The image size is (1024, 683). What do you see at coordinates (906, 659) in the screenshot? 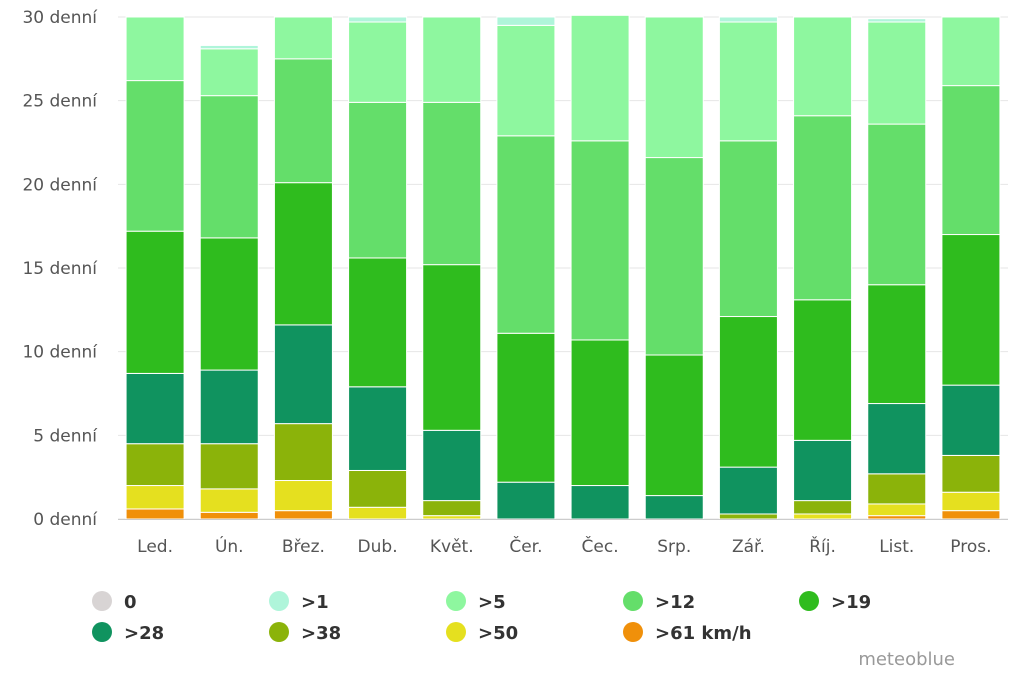
I see `credit-label: meteoblue` at bounding box center [906, 659].